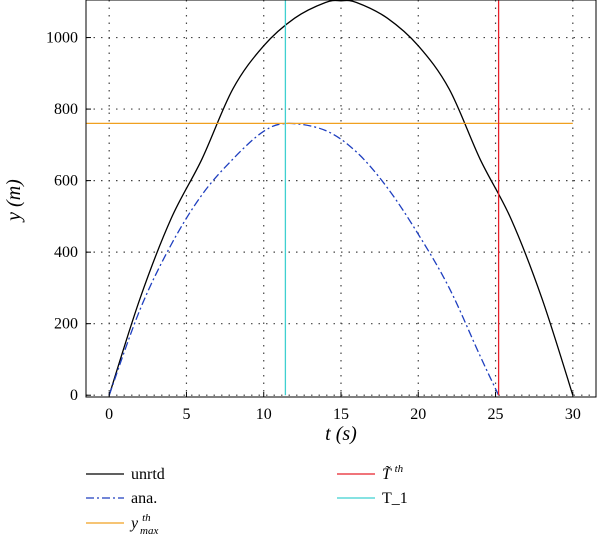 The width and height of the screenshot is (600, 539). Describe the element at coordinates (109, 414) in the screenshot. I see `x-tick-label: 0` at that location.